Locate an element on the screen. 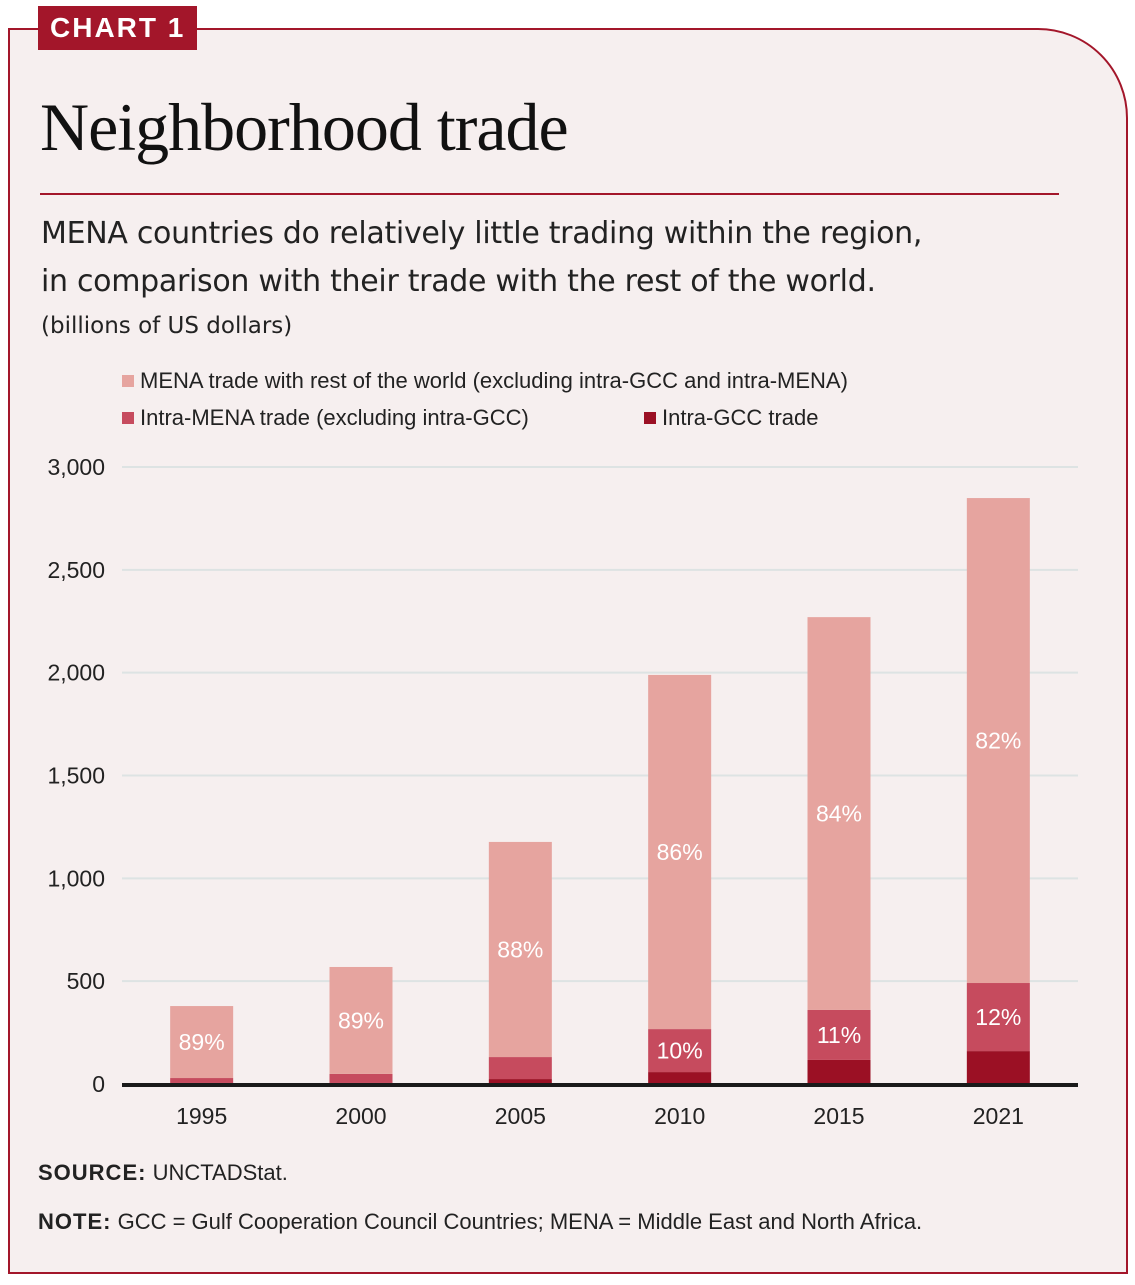  source-line: SOURCE: UNCTADStat. is located at coordinates (163, 1173).